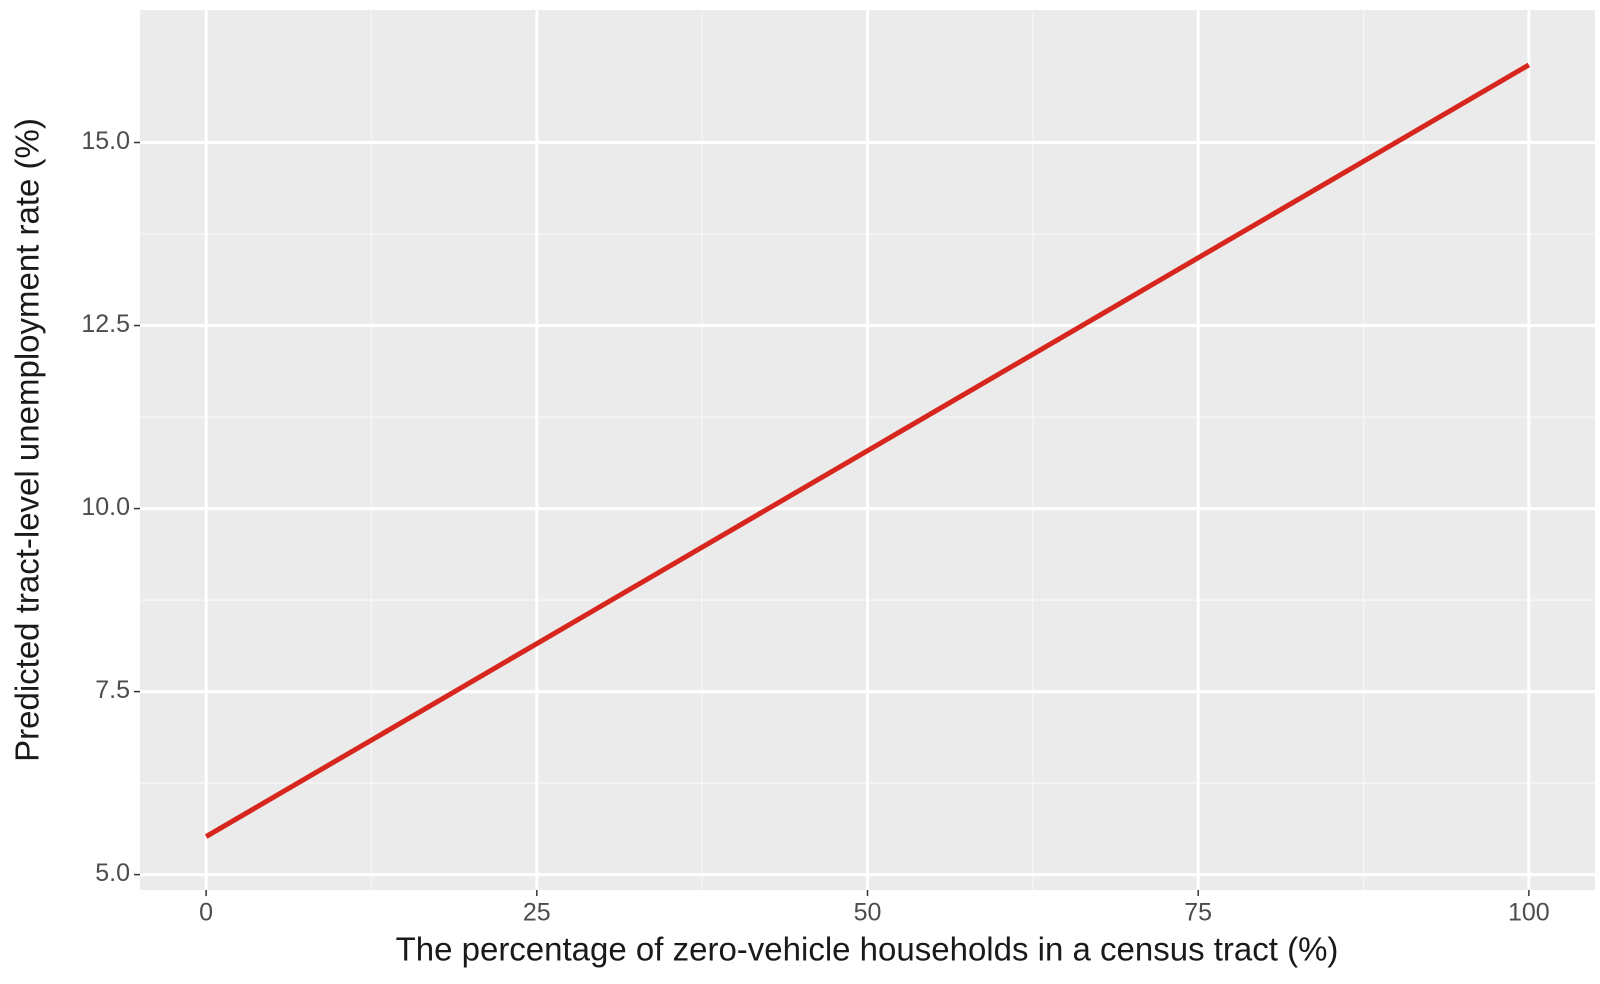  I want to click on y-tick-label: 10.0, so click(105, 507).